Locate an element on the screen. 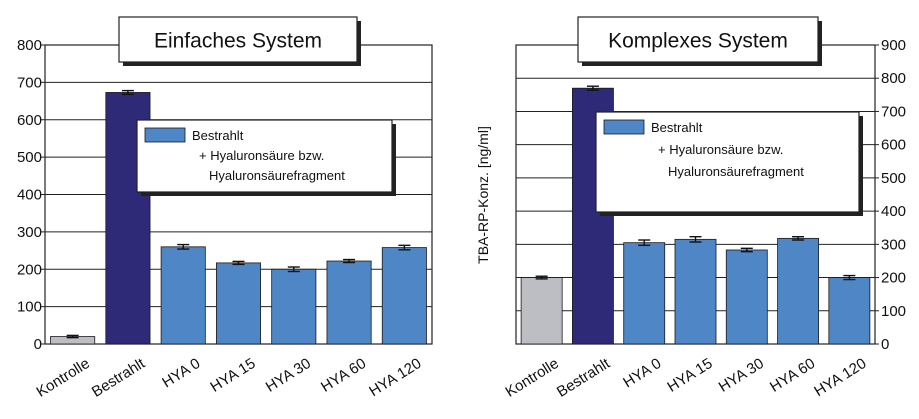  y-axis-label: TBA-RP-Konz. [ng/ml] is located at coordinates (483, 195).